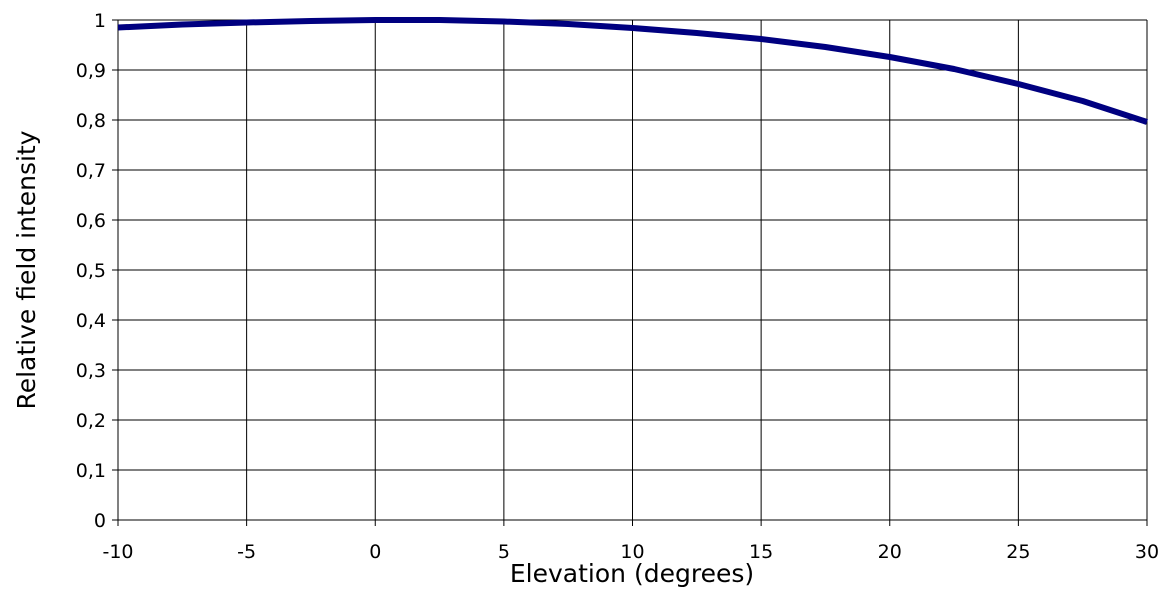 The image size is (1160, 612). I want to click on x-tick-label: 10, so click(632, 552).